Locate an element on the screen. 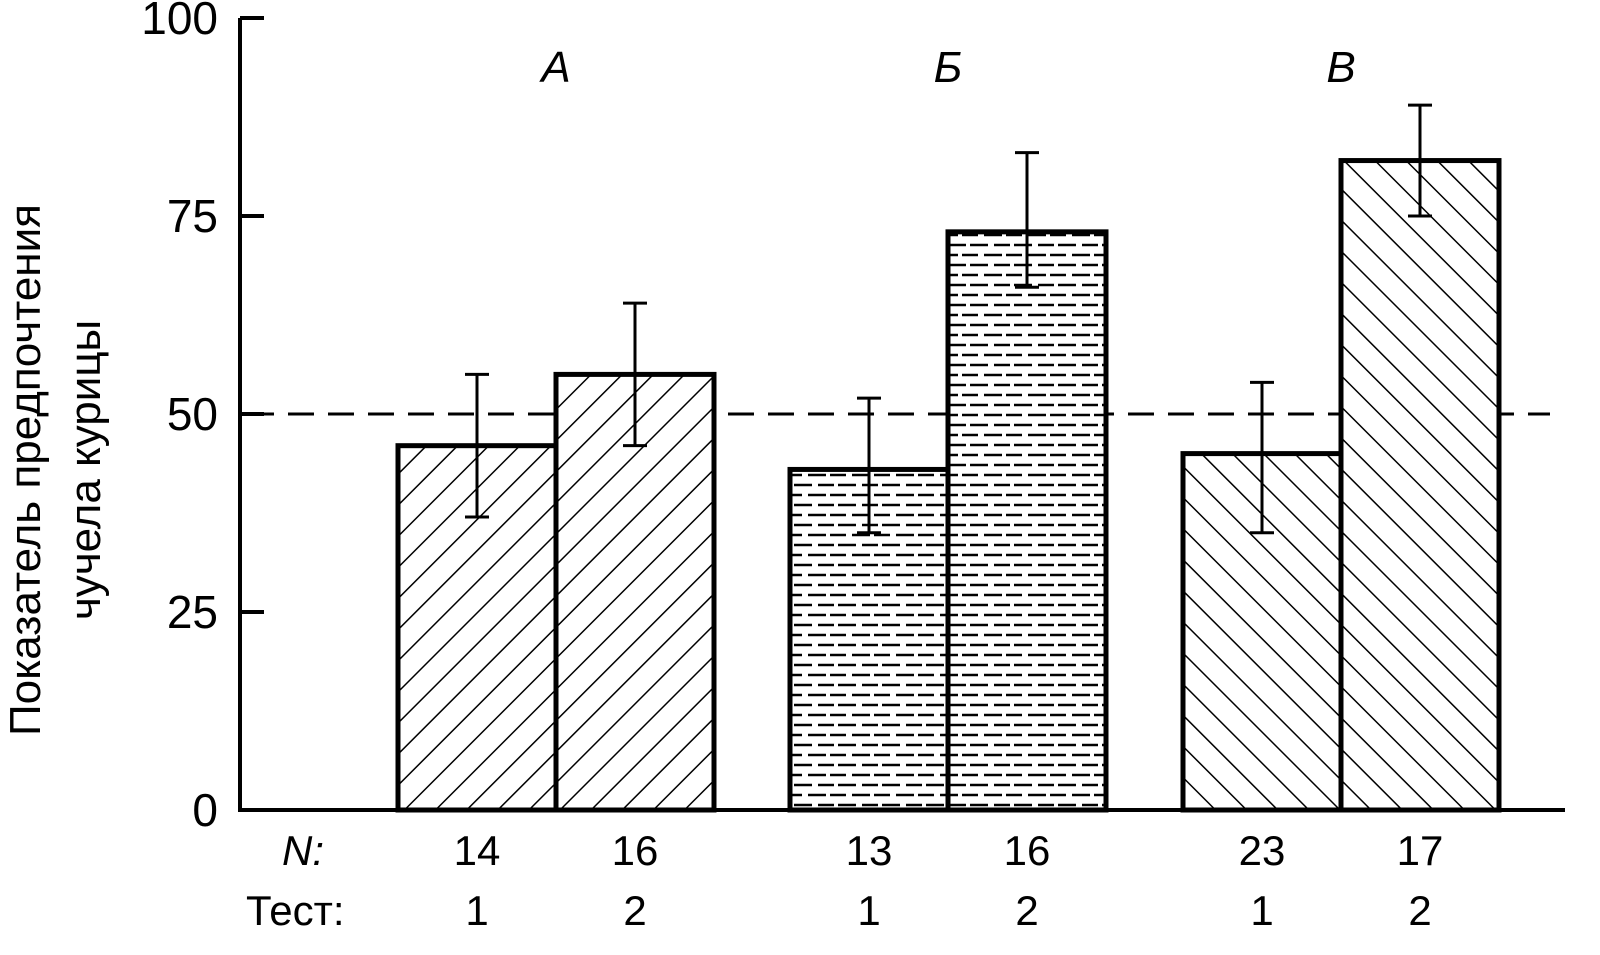 The image size is (1600, 955). y-axis-title-line-2: чучела курицы is located at coordinates (85, 470).